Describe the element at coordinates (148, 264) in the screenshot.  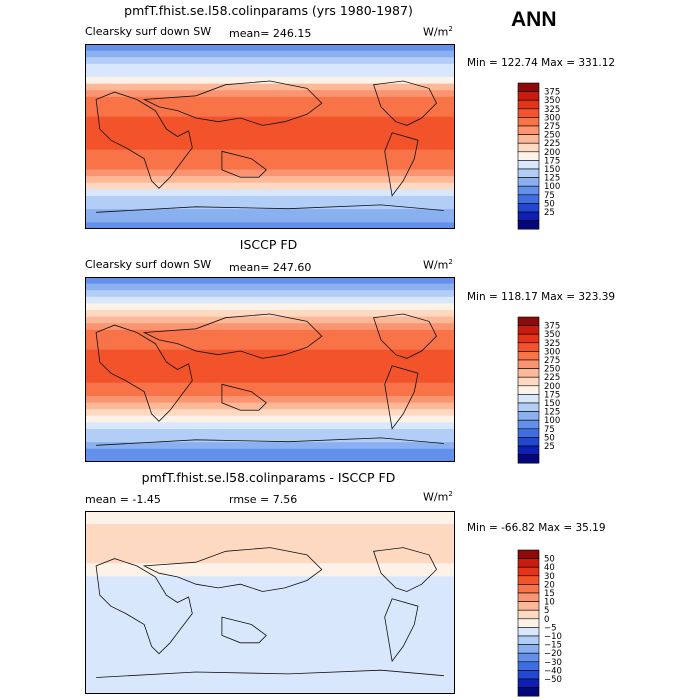
I see `panel-2-field-label: Clearsky surf down SW` at that location.